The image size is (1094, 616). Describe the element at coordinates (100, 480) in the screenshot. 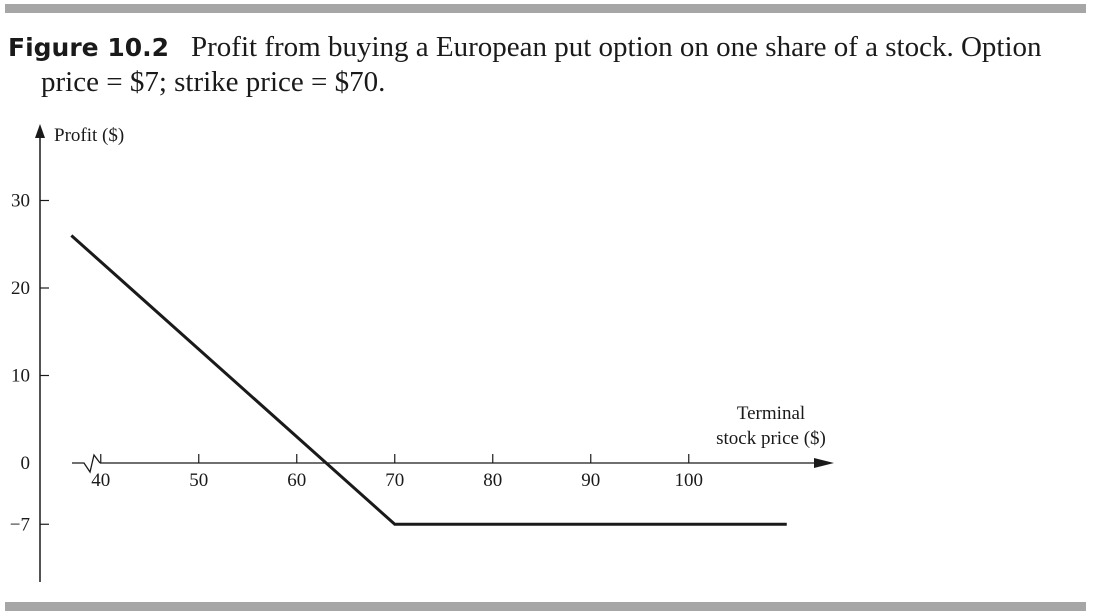

I see `x-tick-label: 40` at that location.